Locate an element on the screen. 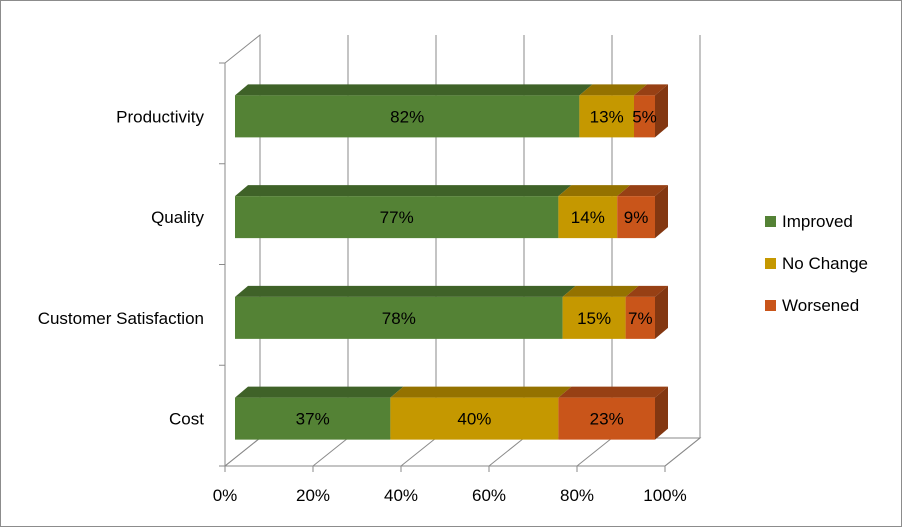  x-tick-label: 20% is located at coordinates (313, 495).